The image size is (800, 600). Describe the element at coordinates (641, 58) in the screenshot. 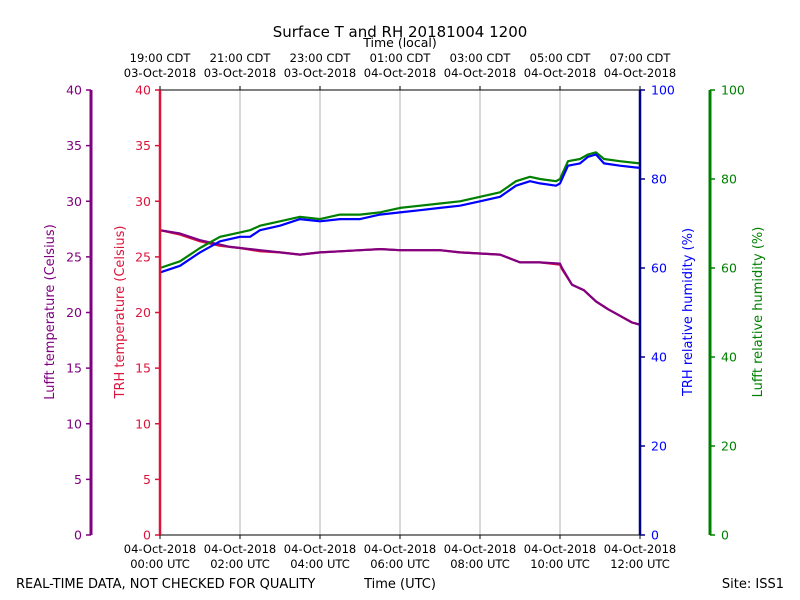

I see `x-tick-label-line1: 07:00 CDT` at that location.